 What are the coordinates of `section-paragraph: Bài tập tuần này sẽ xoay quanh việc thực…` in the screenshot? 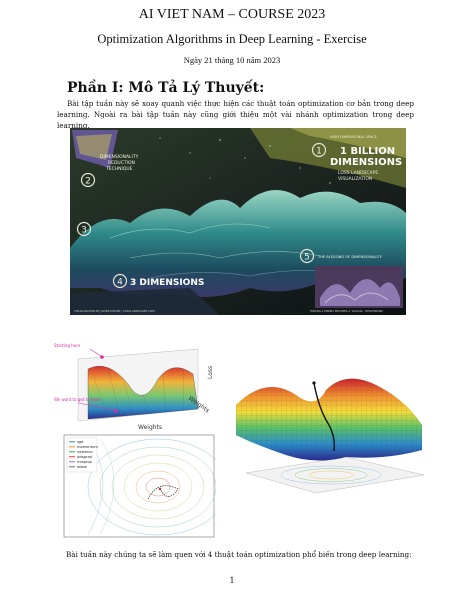 It's located at (235, 114).